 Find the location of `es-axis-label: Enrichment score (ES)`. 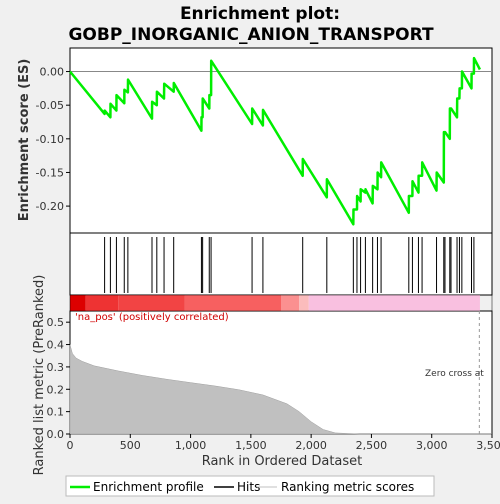

es-axis-label: Enrichment score (ES) is located at coordinates (24, 140).